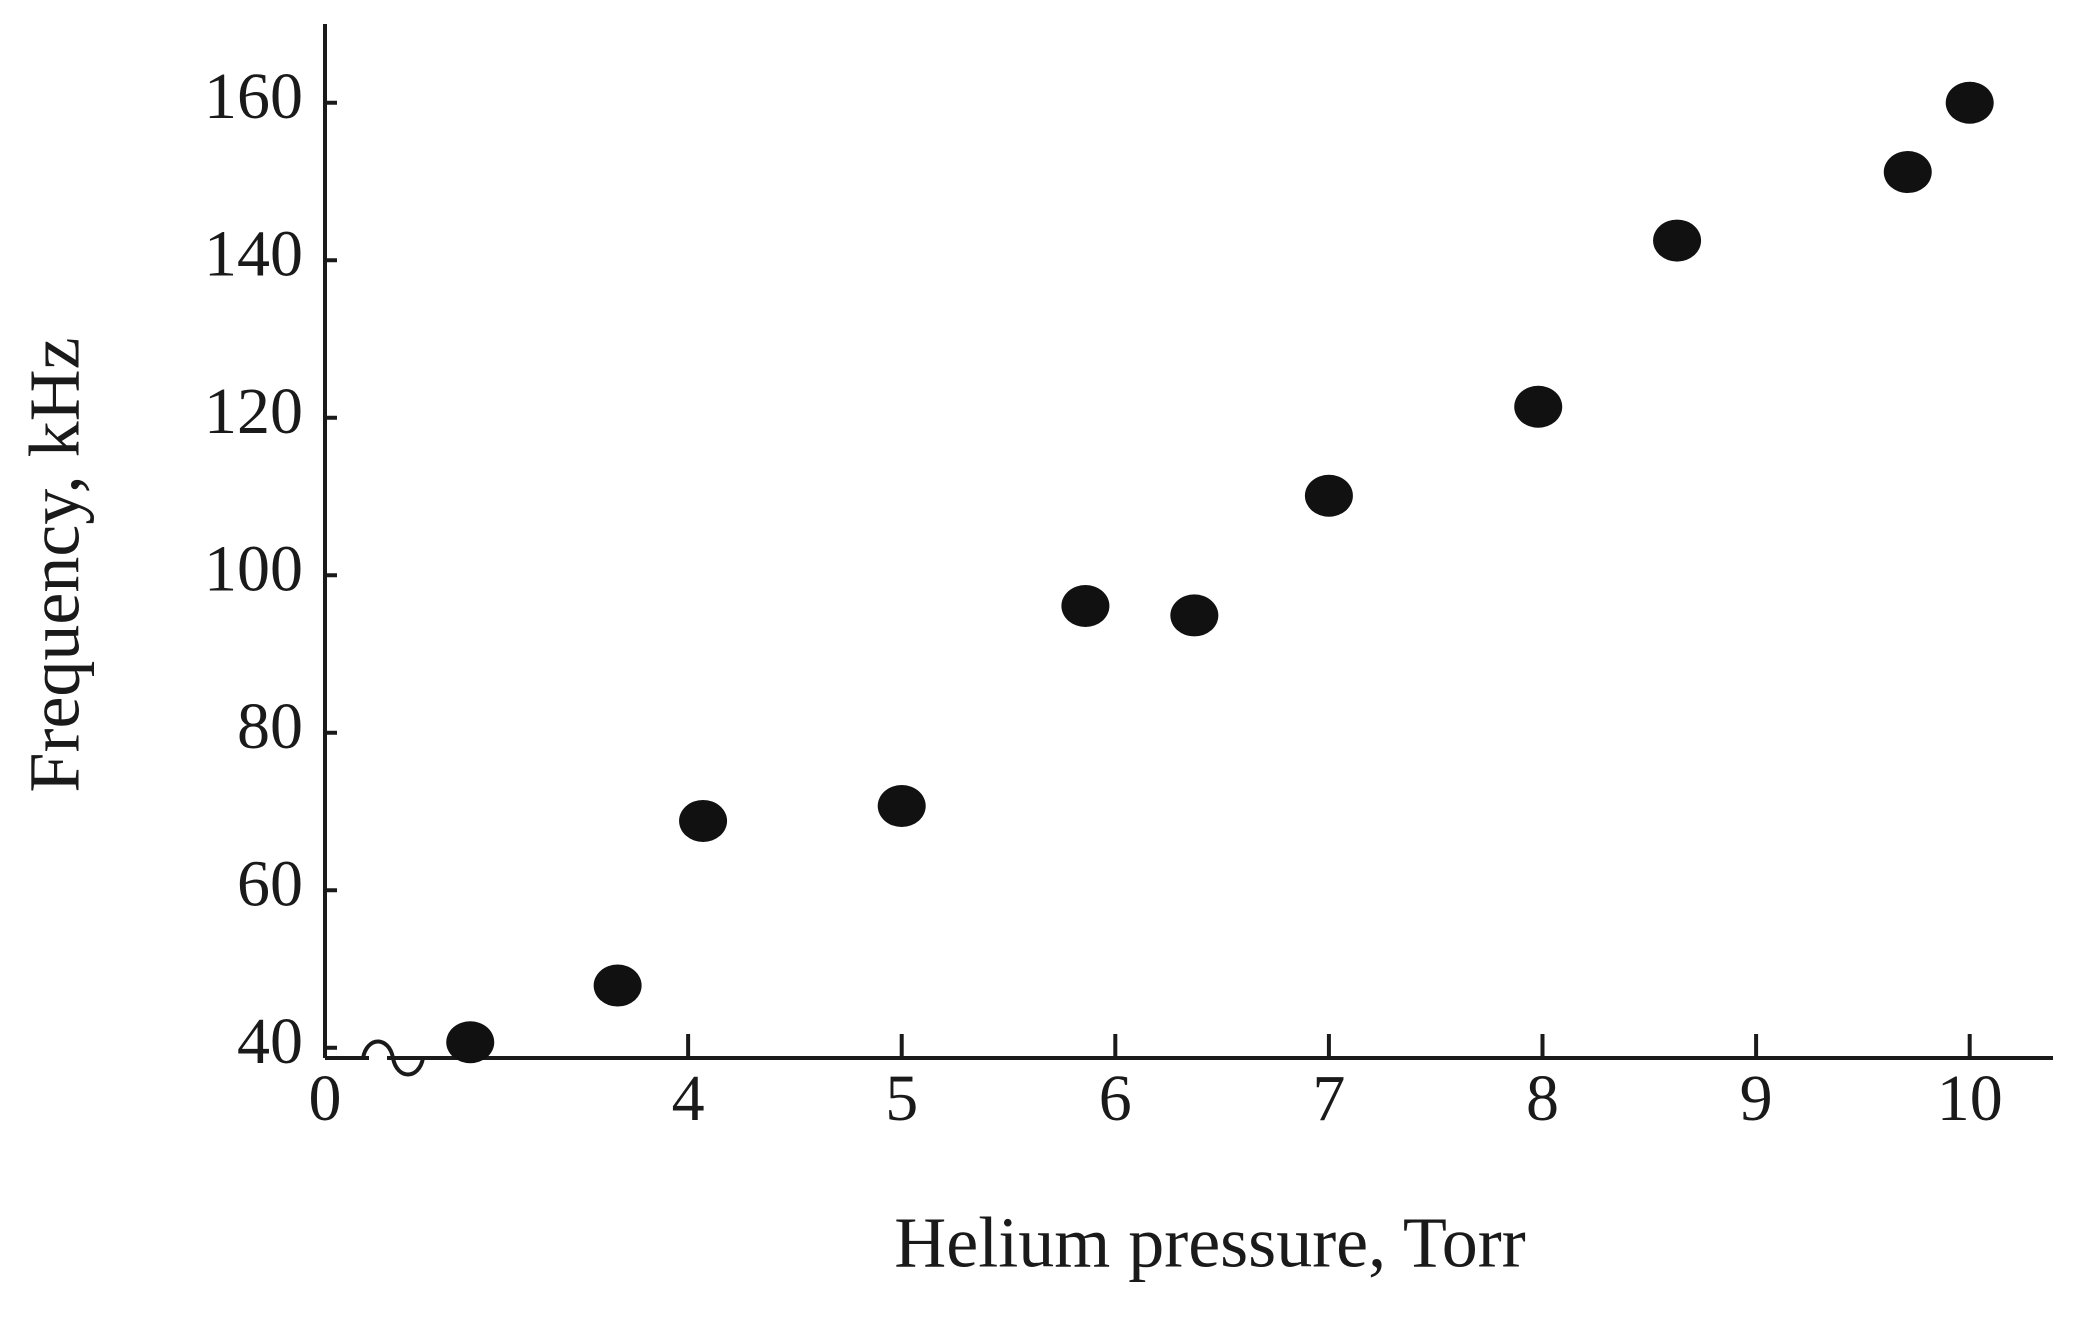 The image size is (2079, 1325). What do you see at coordinates (325, 1098) in the screenshot?
I see `x-origin-label: 0` at bounding box center [325, 1098].